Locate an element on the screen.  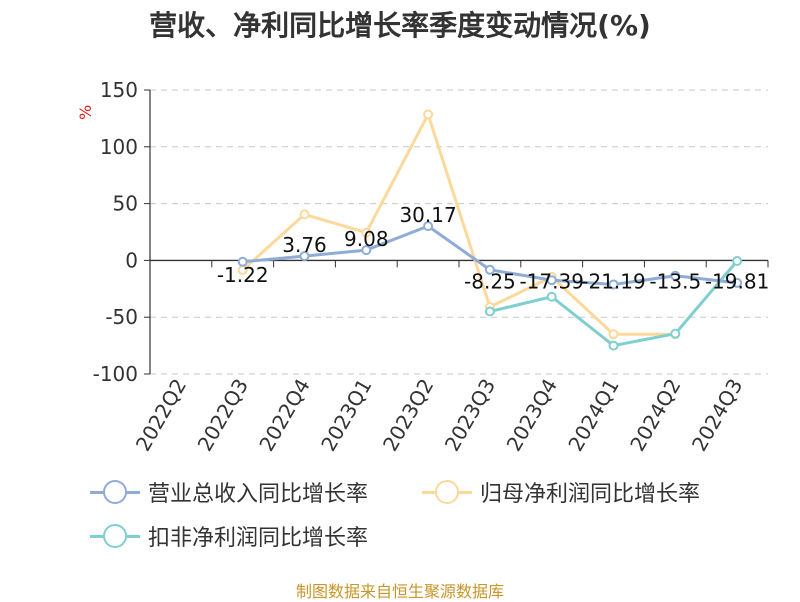
data-label: -13.5 is located at coordinates (675, 281).